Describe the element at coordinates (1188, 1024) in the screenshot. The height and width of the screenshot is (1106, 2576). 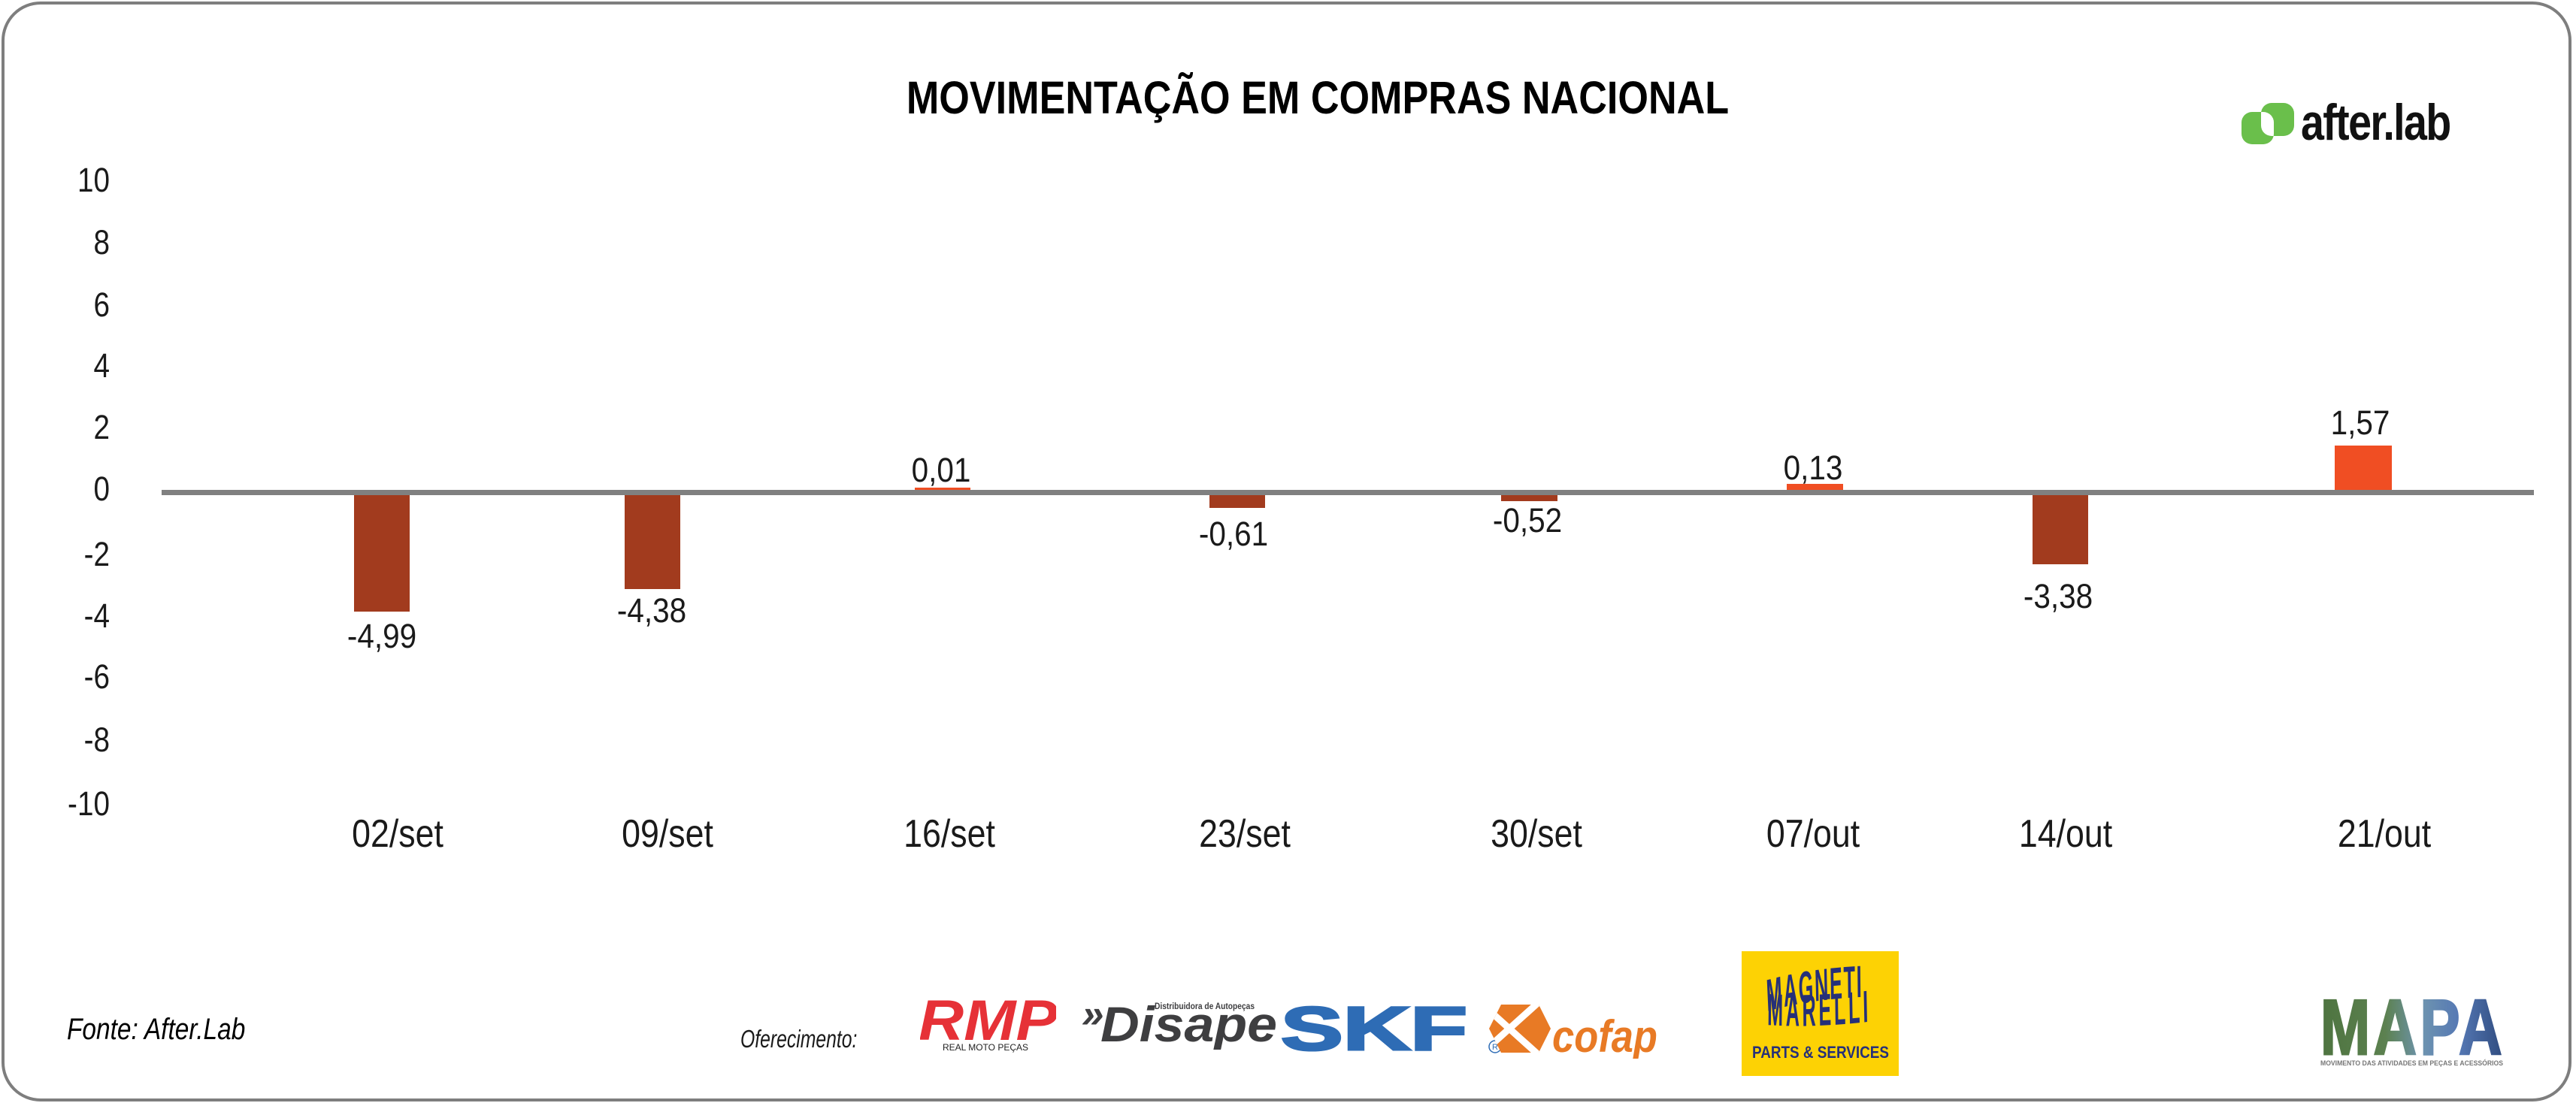
I see `svg-text: Disape` at that location.